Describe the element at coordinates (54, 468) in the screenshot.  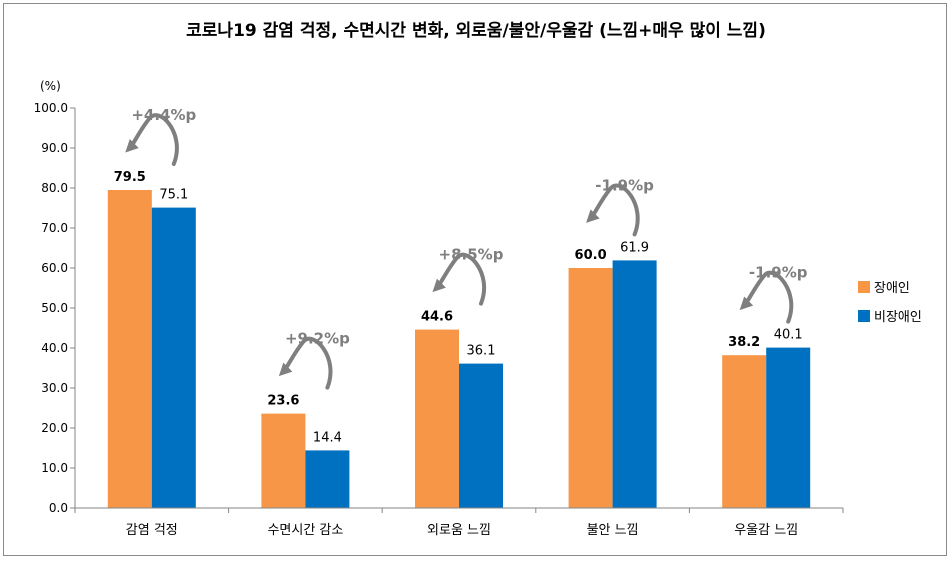
I see `y-tick-label: 10.0` at that location.